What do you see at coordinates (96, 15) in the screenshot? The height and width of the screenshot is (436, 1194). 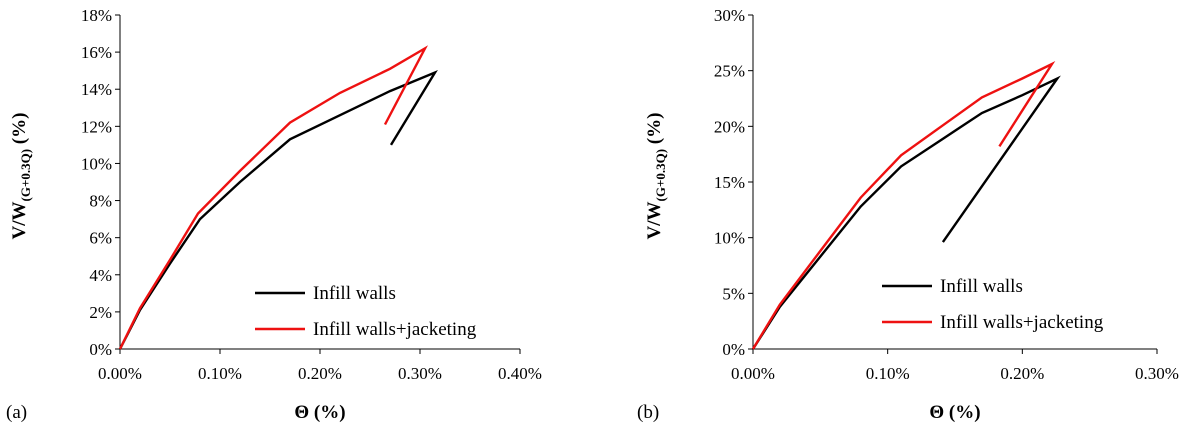 I see `y-tick-label: 18%` at bounding box center [96, 15].